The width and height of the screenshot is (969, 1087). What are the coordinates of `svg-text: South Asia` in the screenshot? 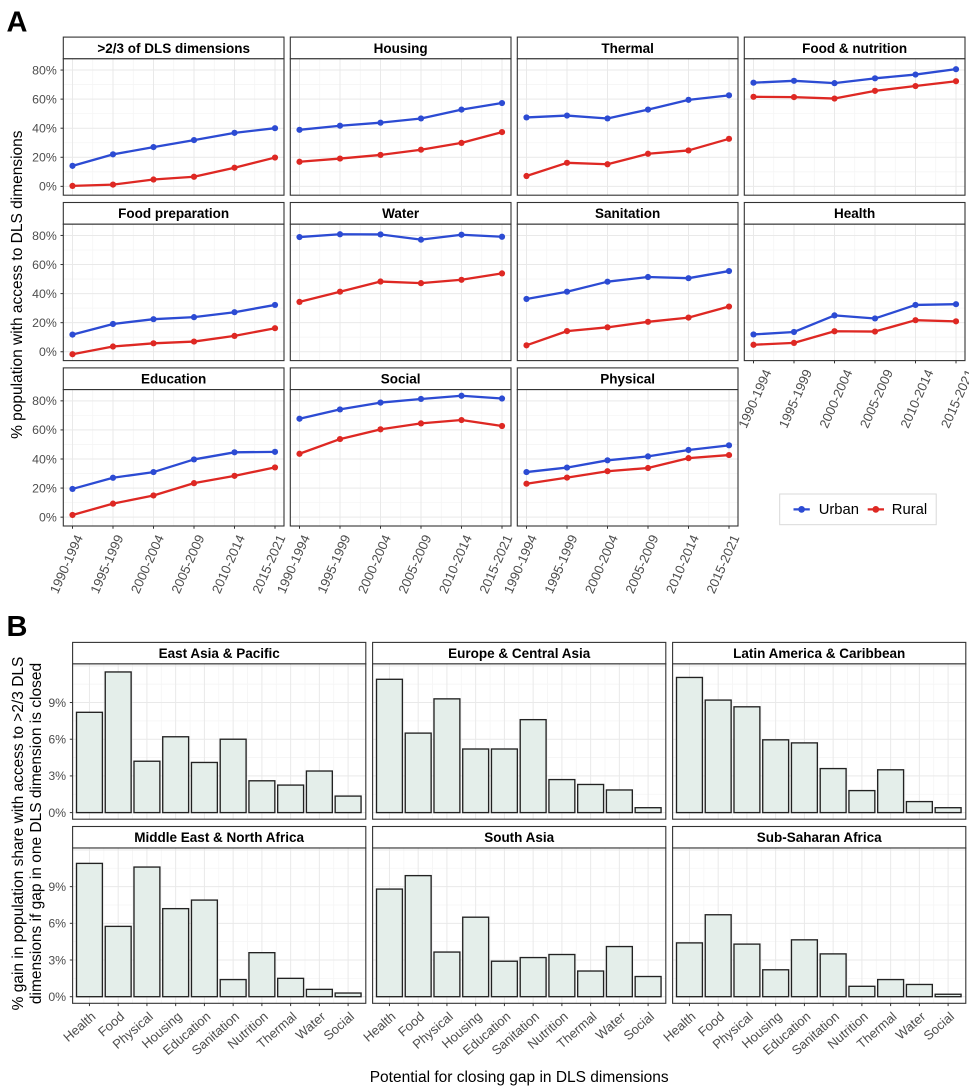 It's located at (519, 837).